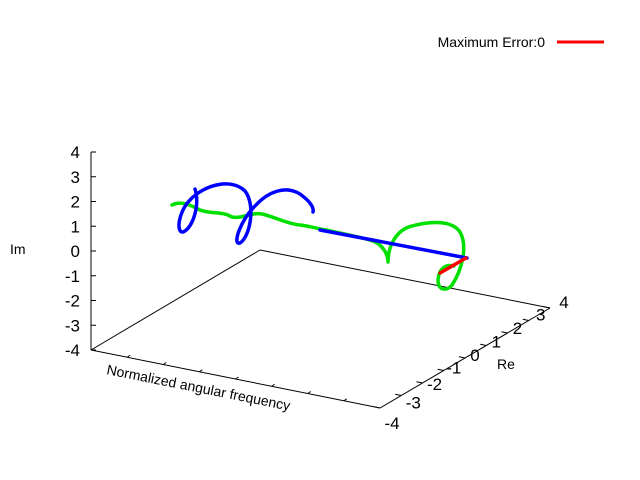  I want to click on re-tick-label: 4, so click(563, 302).